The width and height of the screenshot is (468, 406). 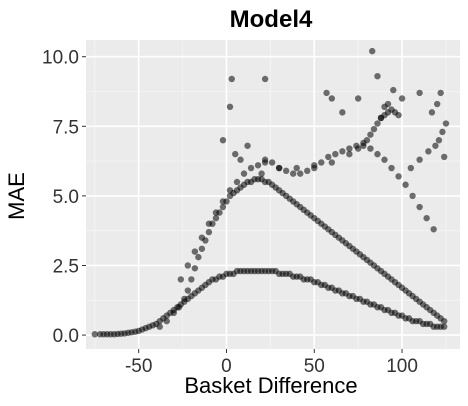 What do you see at coordinates (16, 196) in the screenshot?
I see `y-axis-title: MAE` at bounding box center [16, 196].